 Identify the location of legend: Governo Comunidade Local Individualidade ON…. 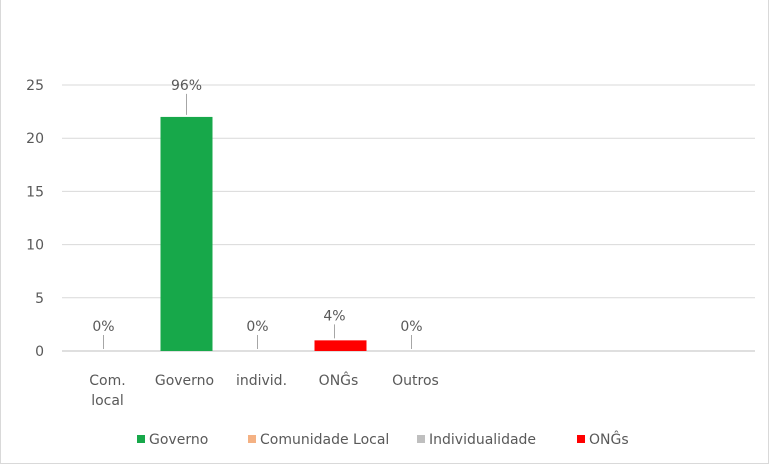
(383, 439).